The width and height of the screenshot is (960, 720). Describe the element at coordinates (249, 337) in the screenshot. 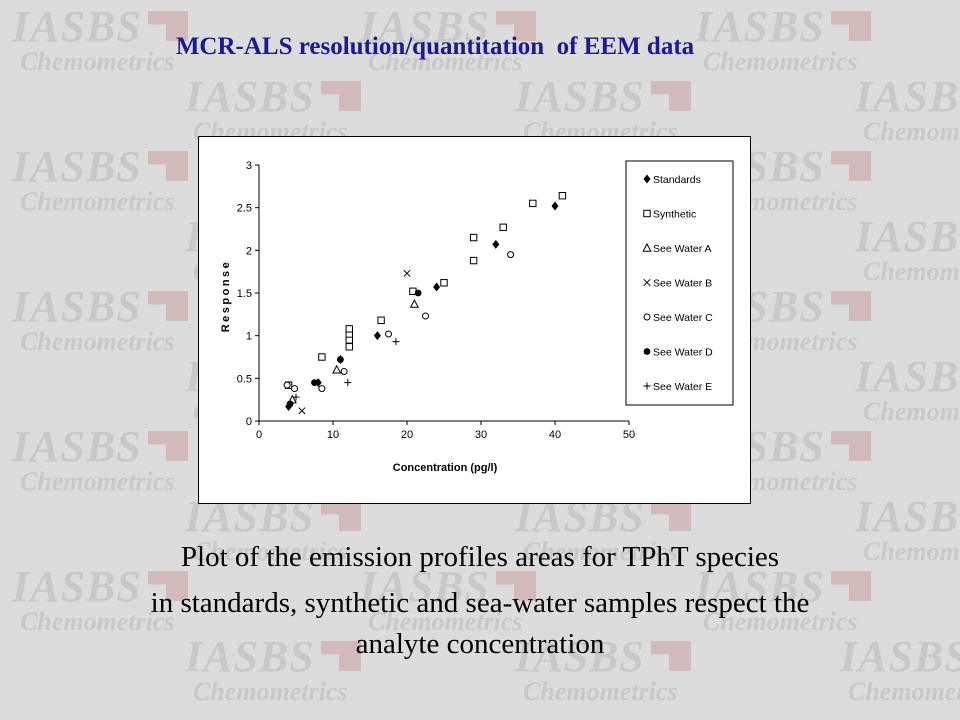

I see `y-tick-label: 1` at that location.